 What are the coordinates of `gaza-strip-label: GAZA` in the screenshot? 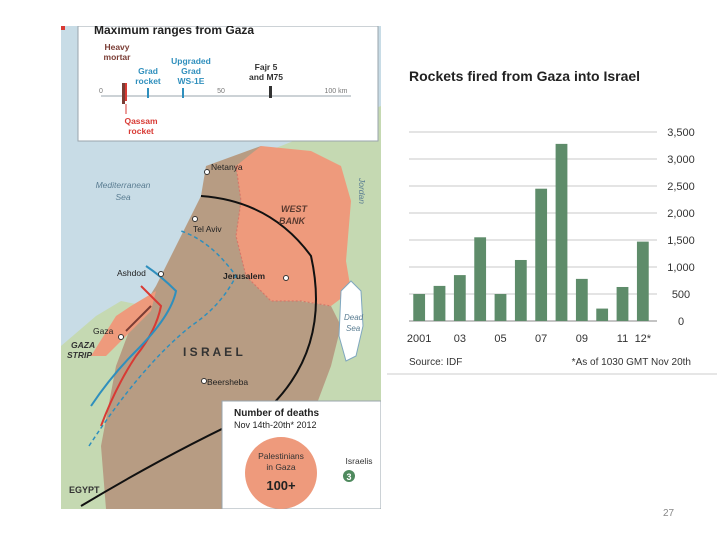 It's located at (83, 345).